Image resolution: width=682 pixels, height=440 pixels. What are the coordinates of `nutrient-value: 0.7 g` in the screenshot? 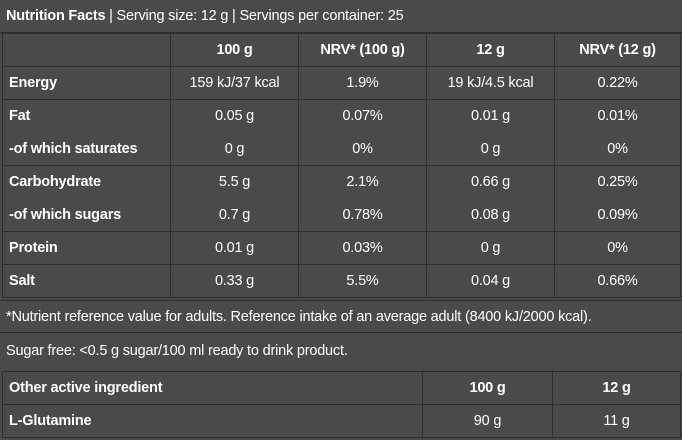 It's located at (234, 215).